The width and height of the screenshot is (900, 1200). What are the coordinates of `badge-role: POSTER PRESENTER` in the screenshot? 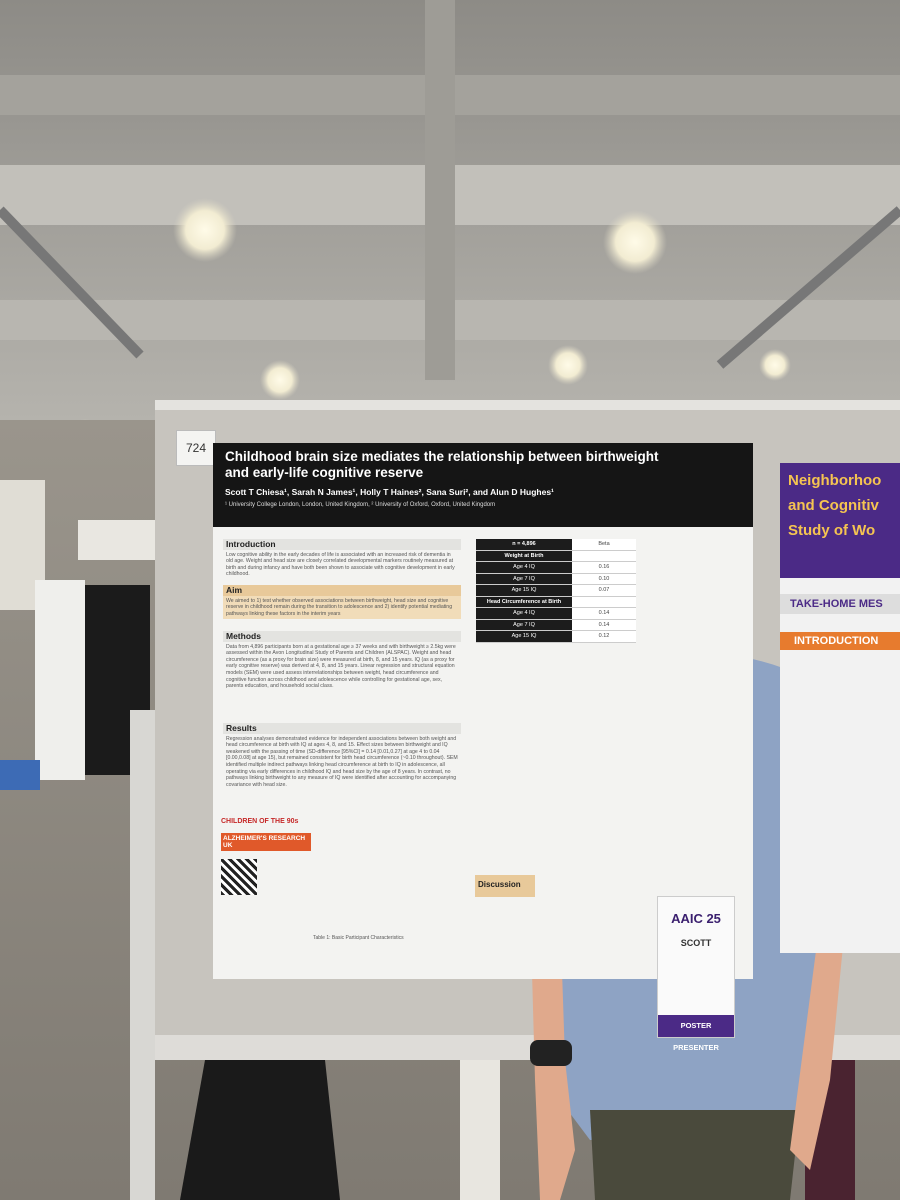 It's located at (696, 1033).